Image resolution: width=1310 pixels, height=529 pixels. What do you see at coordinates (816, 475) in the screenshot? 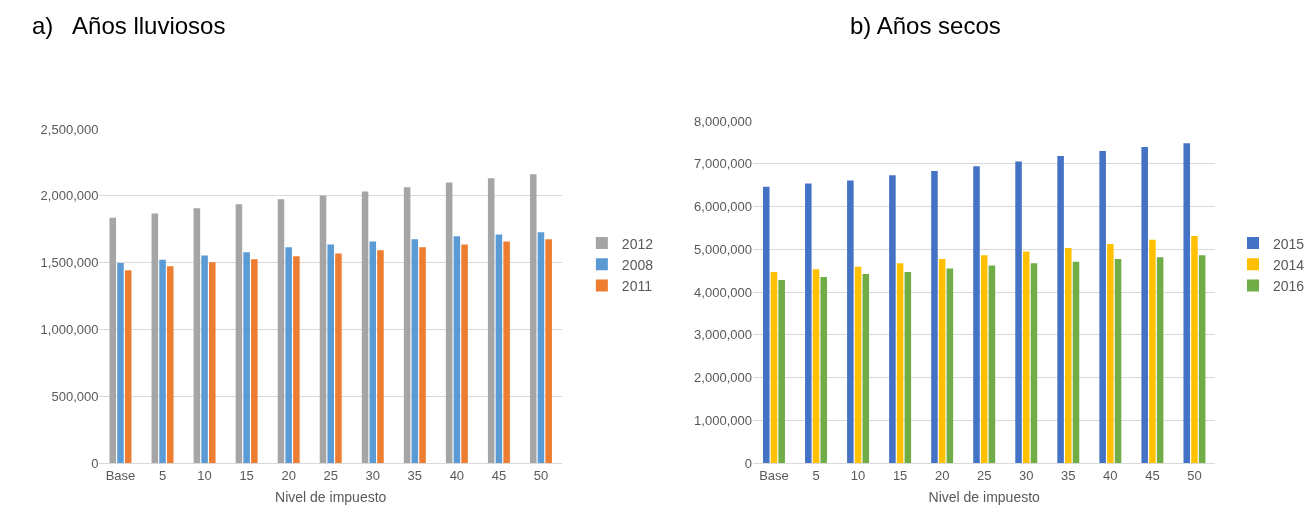
I see `x-tick-label: 5` at bounding box center [816, 475].